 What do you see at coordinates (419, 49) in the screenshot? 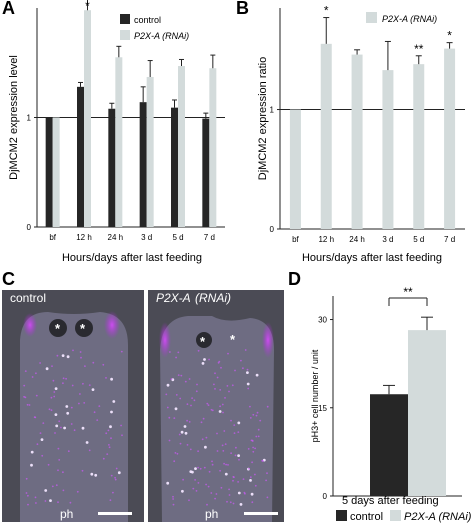
I see `significance-mark: **` at bounding box center [419, 49].